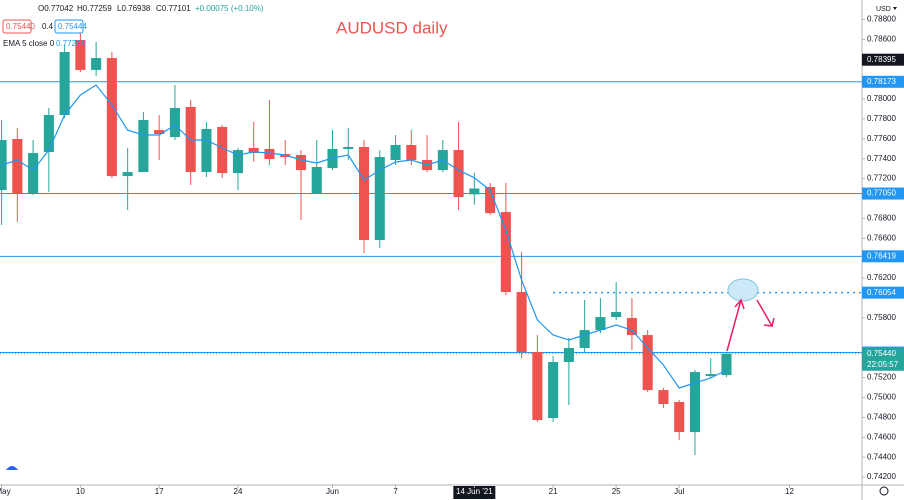 The height and width of the screenshot is (500, 904). I want to click on arrow-down, so click(765, 313).